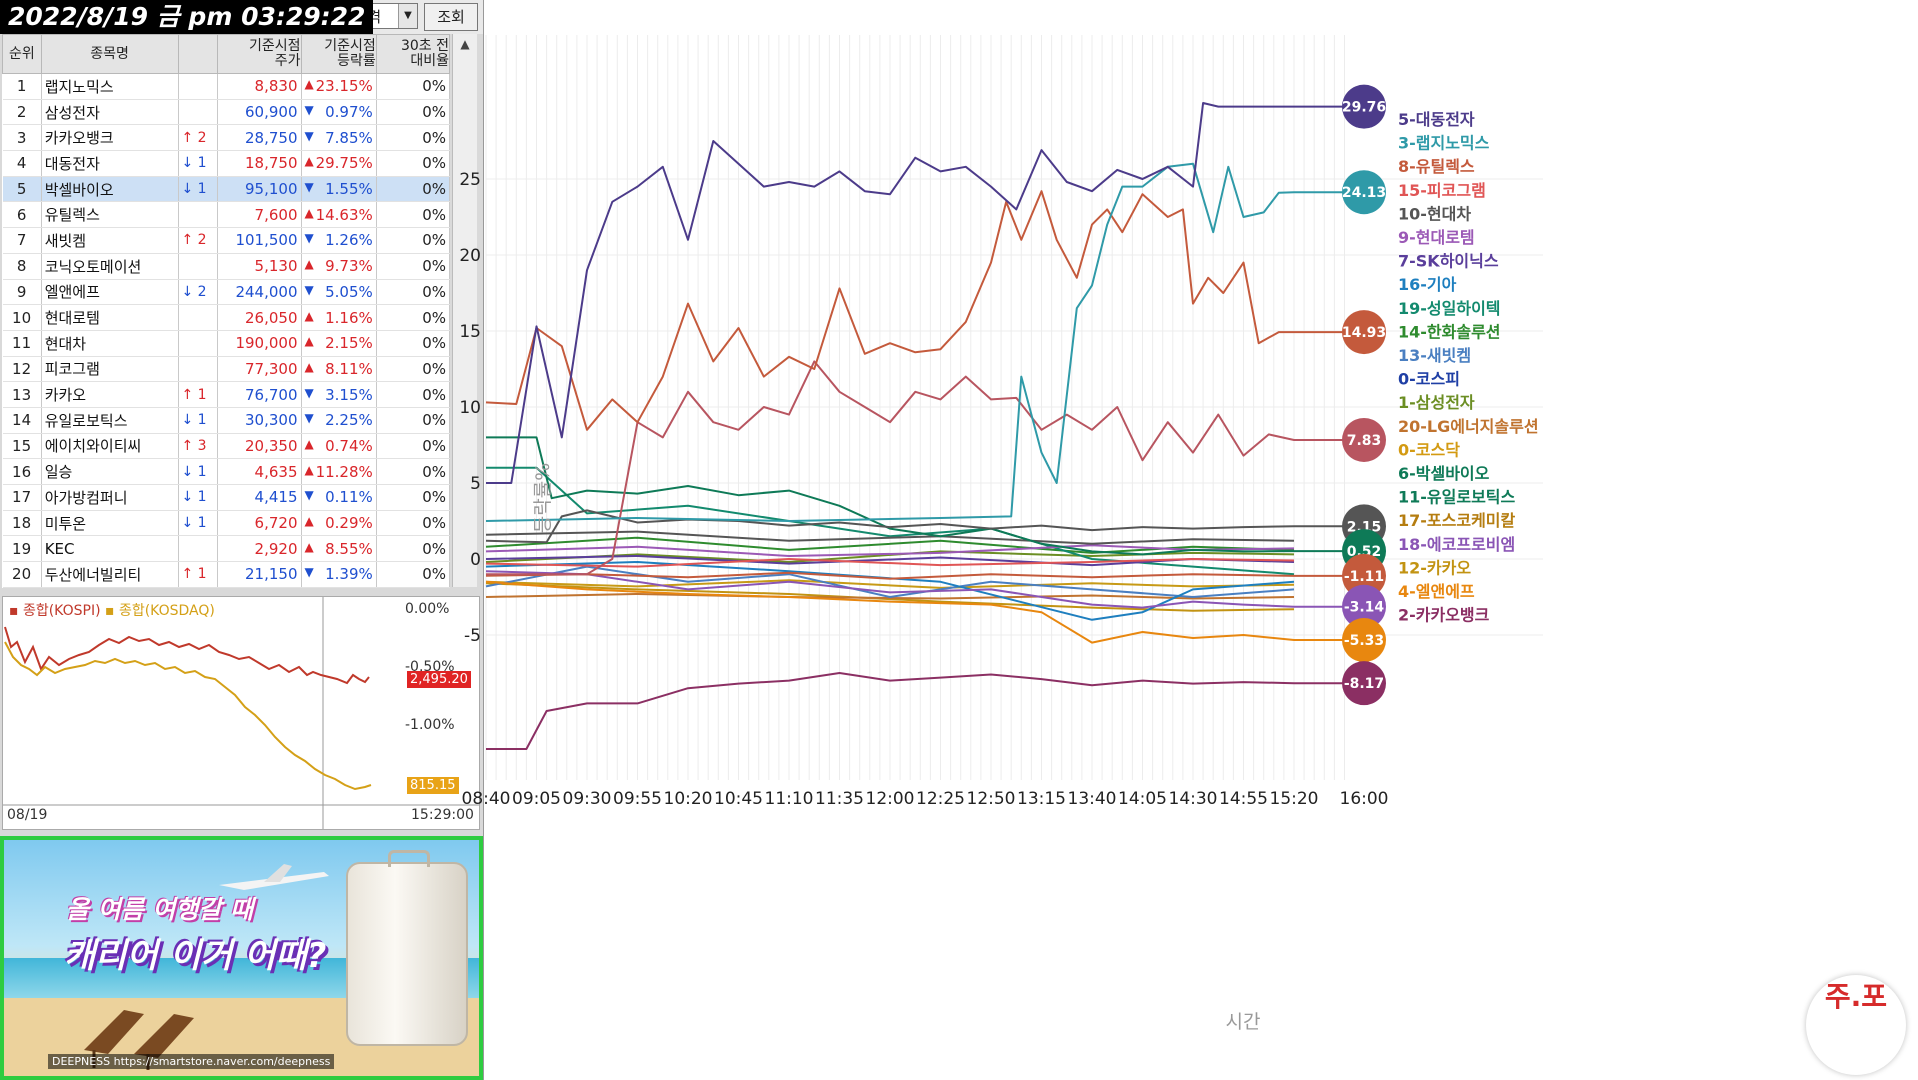  Describe the element at coordinates (259, 54) in the screenshot. I see `col-price: 기준시점 주가` at that location.